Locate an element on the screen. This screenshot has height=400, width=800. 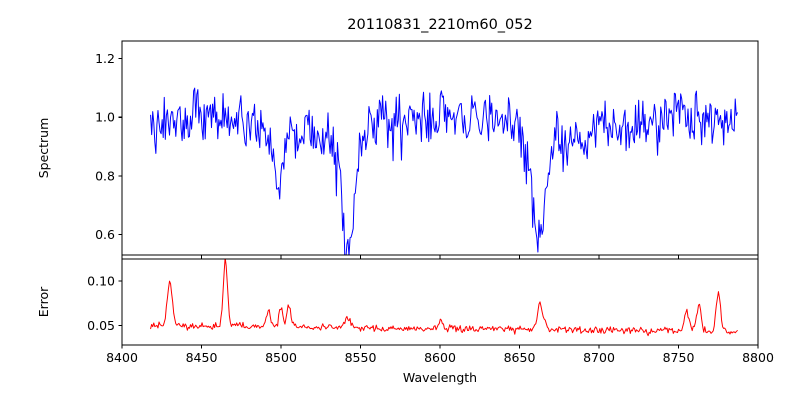
y-tick-label: 1.2 is located at coordinates (105, 58).